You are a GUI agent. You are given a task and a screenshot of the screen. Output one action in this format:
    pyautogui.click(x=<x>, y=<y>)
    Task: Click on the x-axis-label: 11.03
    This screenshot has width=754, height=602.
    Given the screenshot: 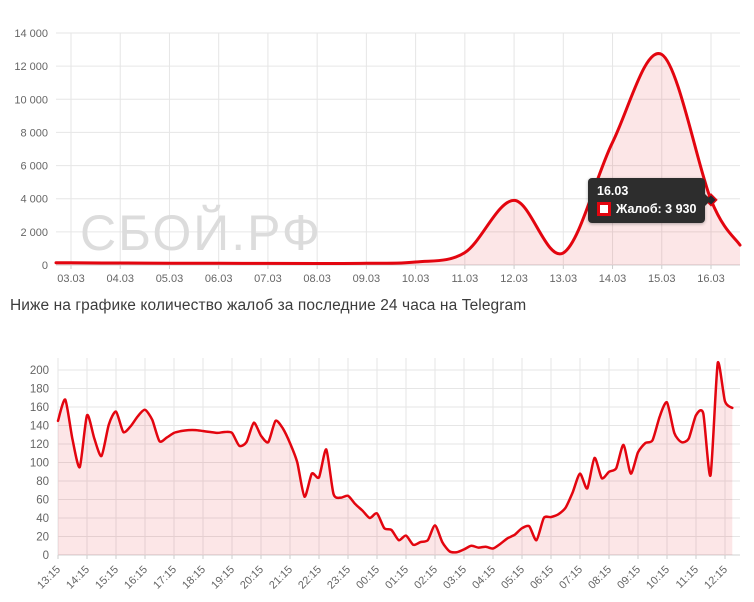 What is the action you would take?
    pyautogui.click(x=464, y=279)
    